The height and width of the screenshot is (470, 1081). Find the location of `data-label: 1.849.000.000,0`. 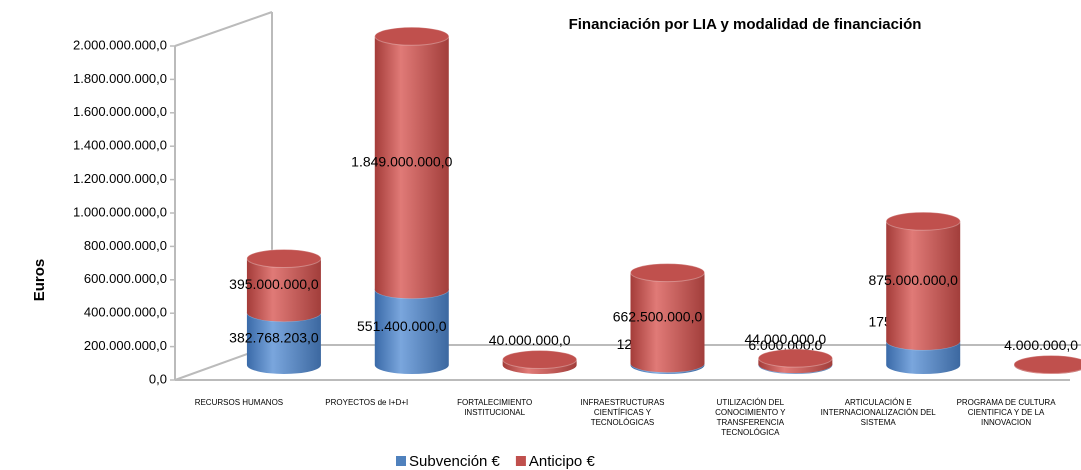

data-label: 1.849.000.000,0 is located at coordinates (401, 162).